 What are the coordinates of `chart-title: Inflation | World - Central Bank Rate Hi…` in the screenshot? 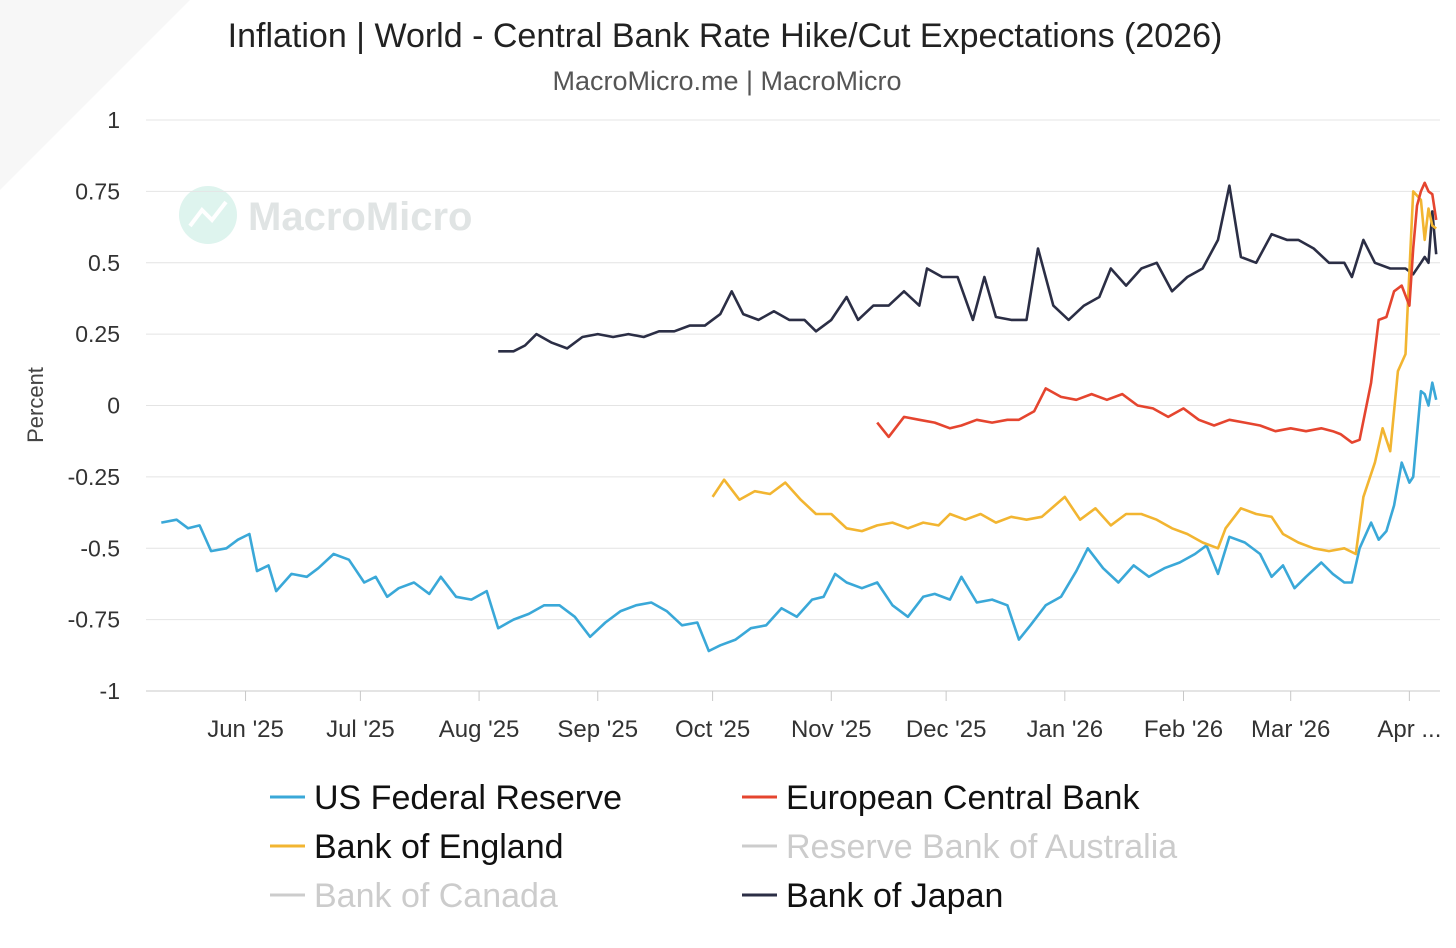 It's located at (725, 36).